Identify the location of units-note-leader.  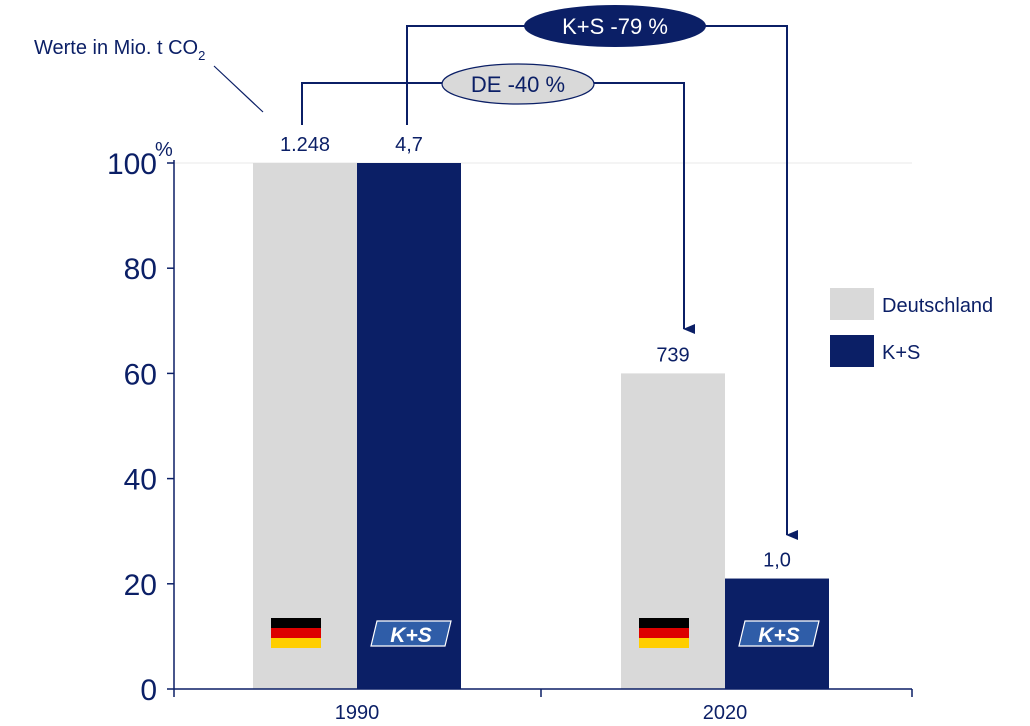
(238, 89).